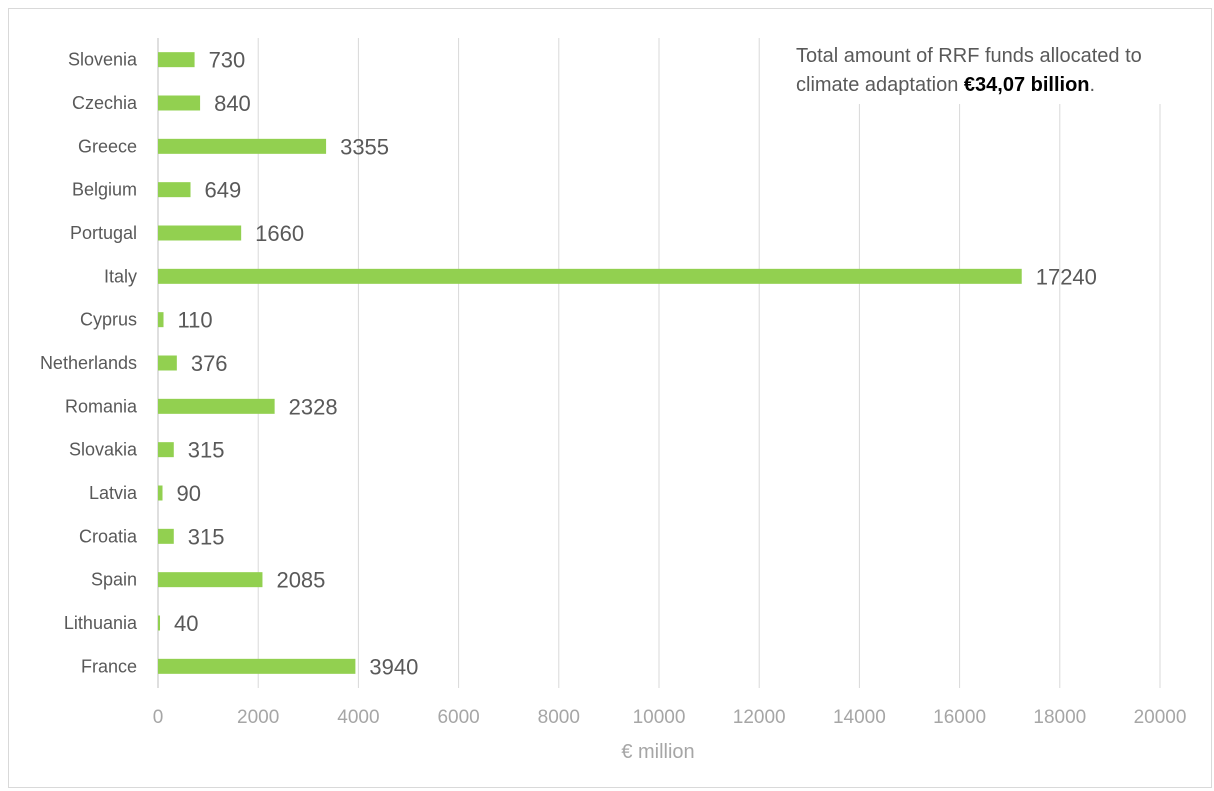 This screenshot has height=791, width=1214. What do you see at coordinates (393, 666) in the screenshot?
I see `value-label-france: 3940` at bounding box center [393, 666].